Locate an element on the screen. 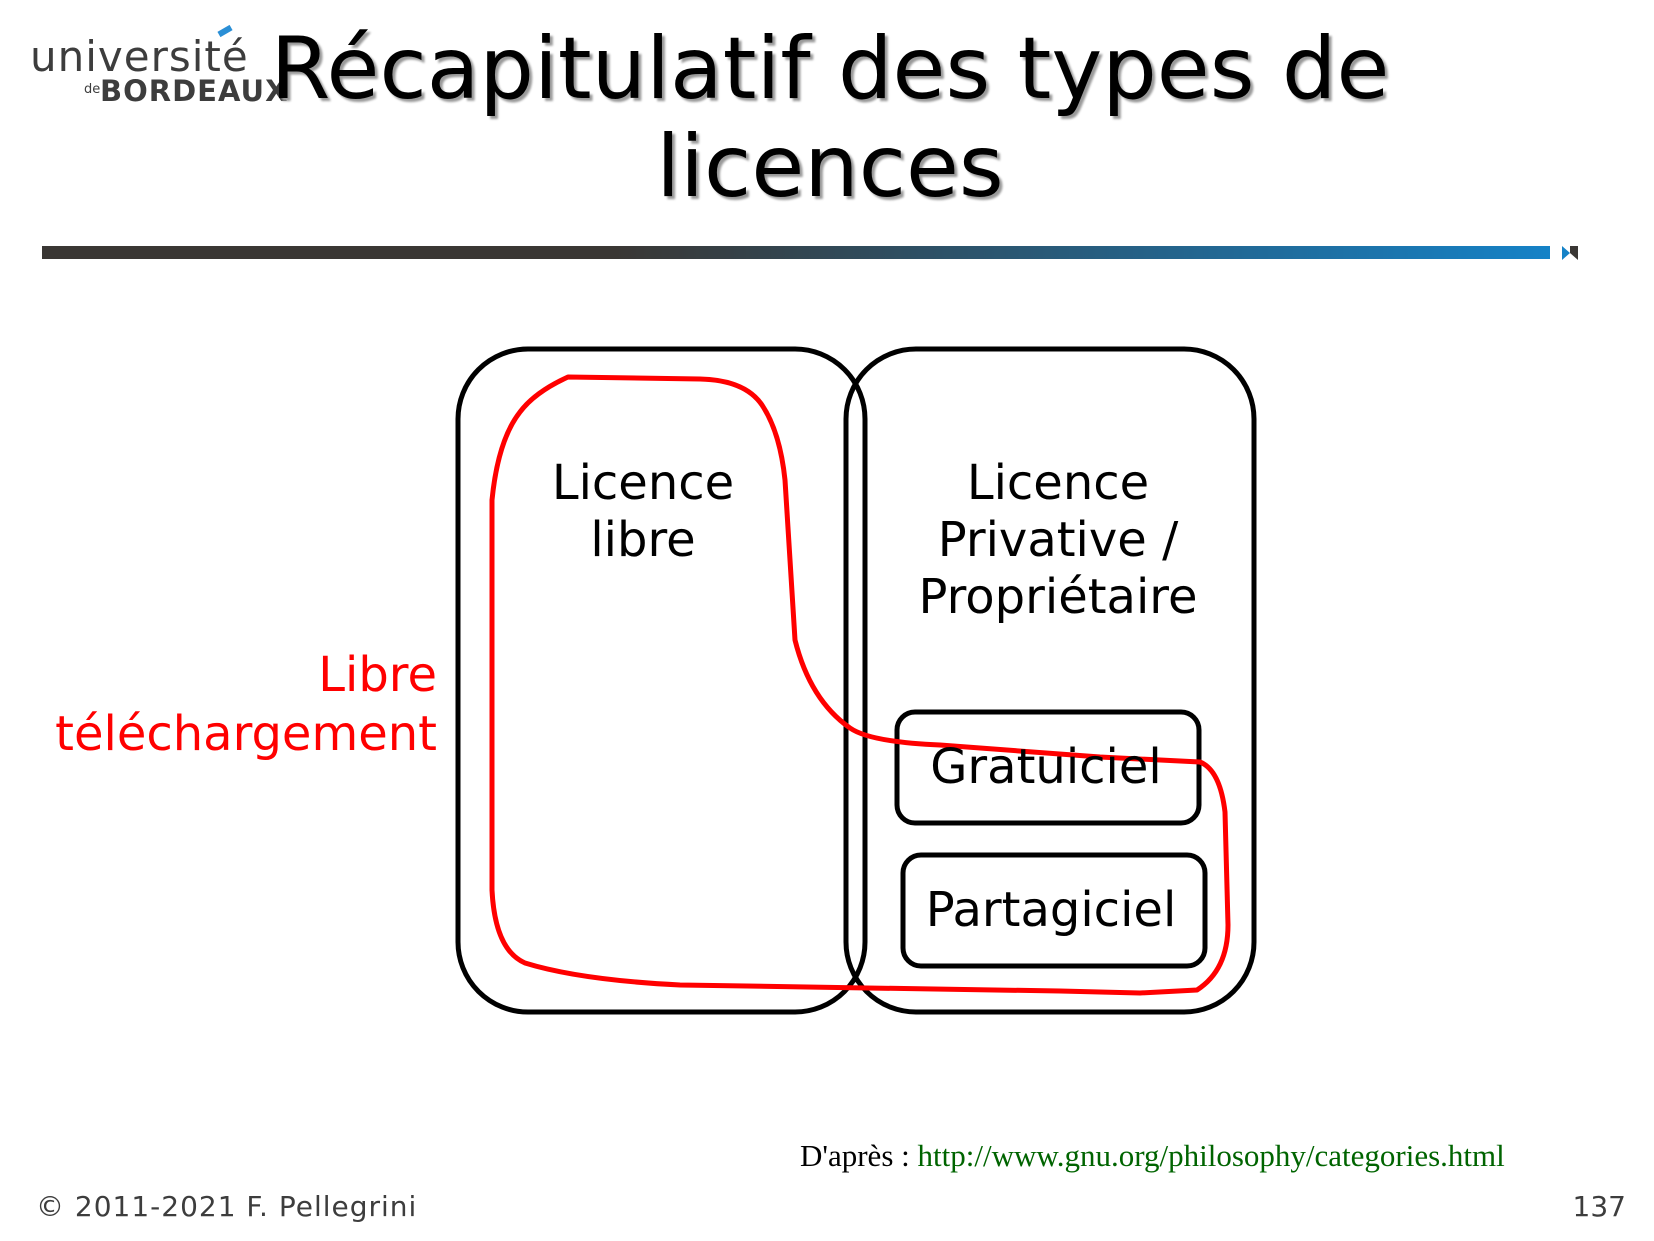 The width and height of the screenshot is (1654, 1241). free-license-box is located at coordinates (661, 680).